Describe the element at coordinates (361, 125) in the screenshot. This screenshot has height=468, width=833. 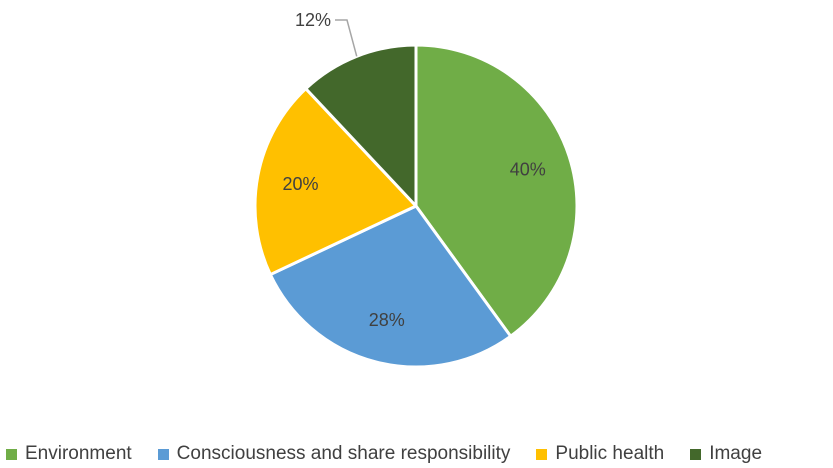
I see `pie-slice-image` at that location.